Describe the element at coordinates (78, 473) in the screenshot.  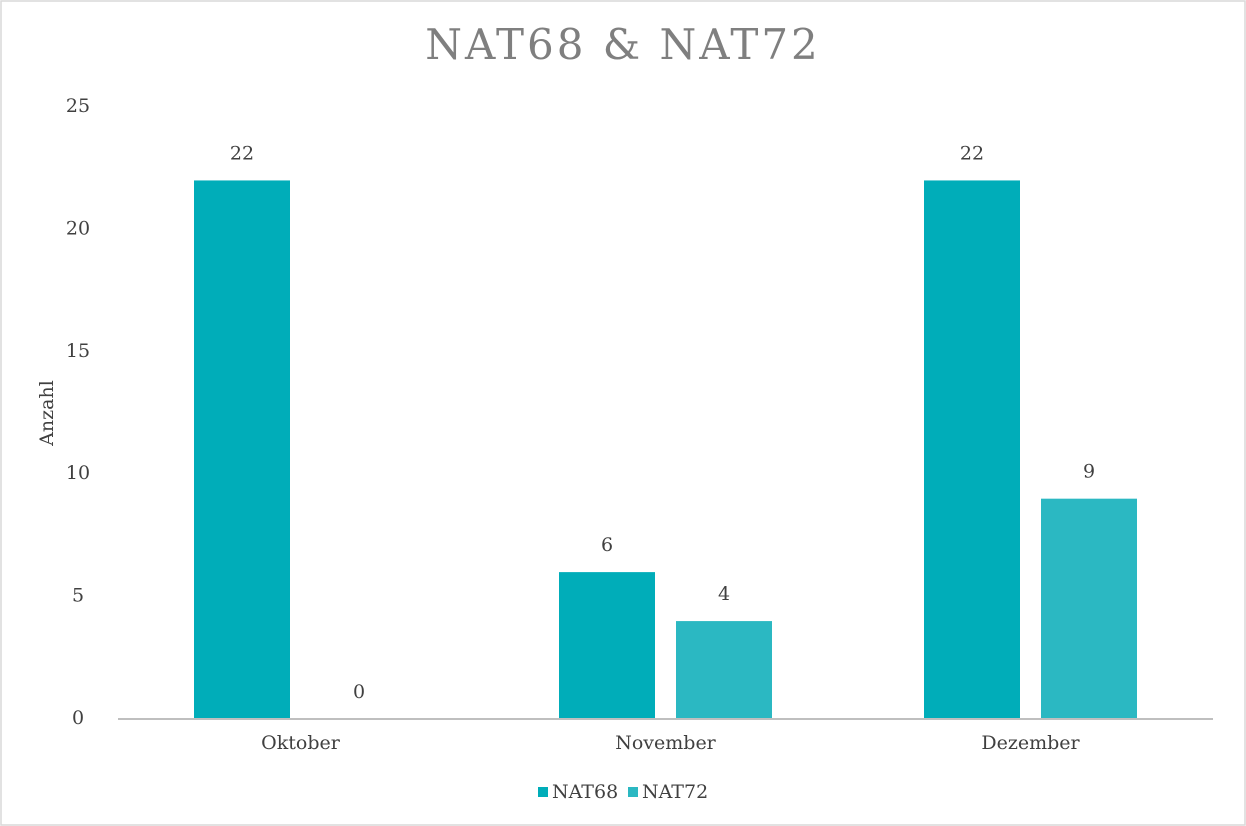
I see `y-tick-label: 10` at that location.